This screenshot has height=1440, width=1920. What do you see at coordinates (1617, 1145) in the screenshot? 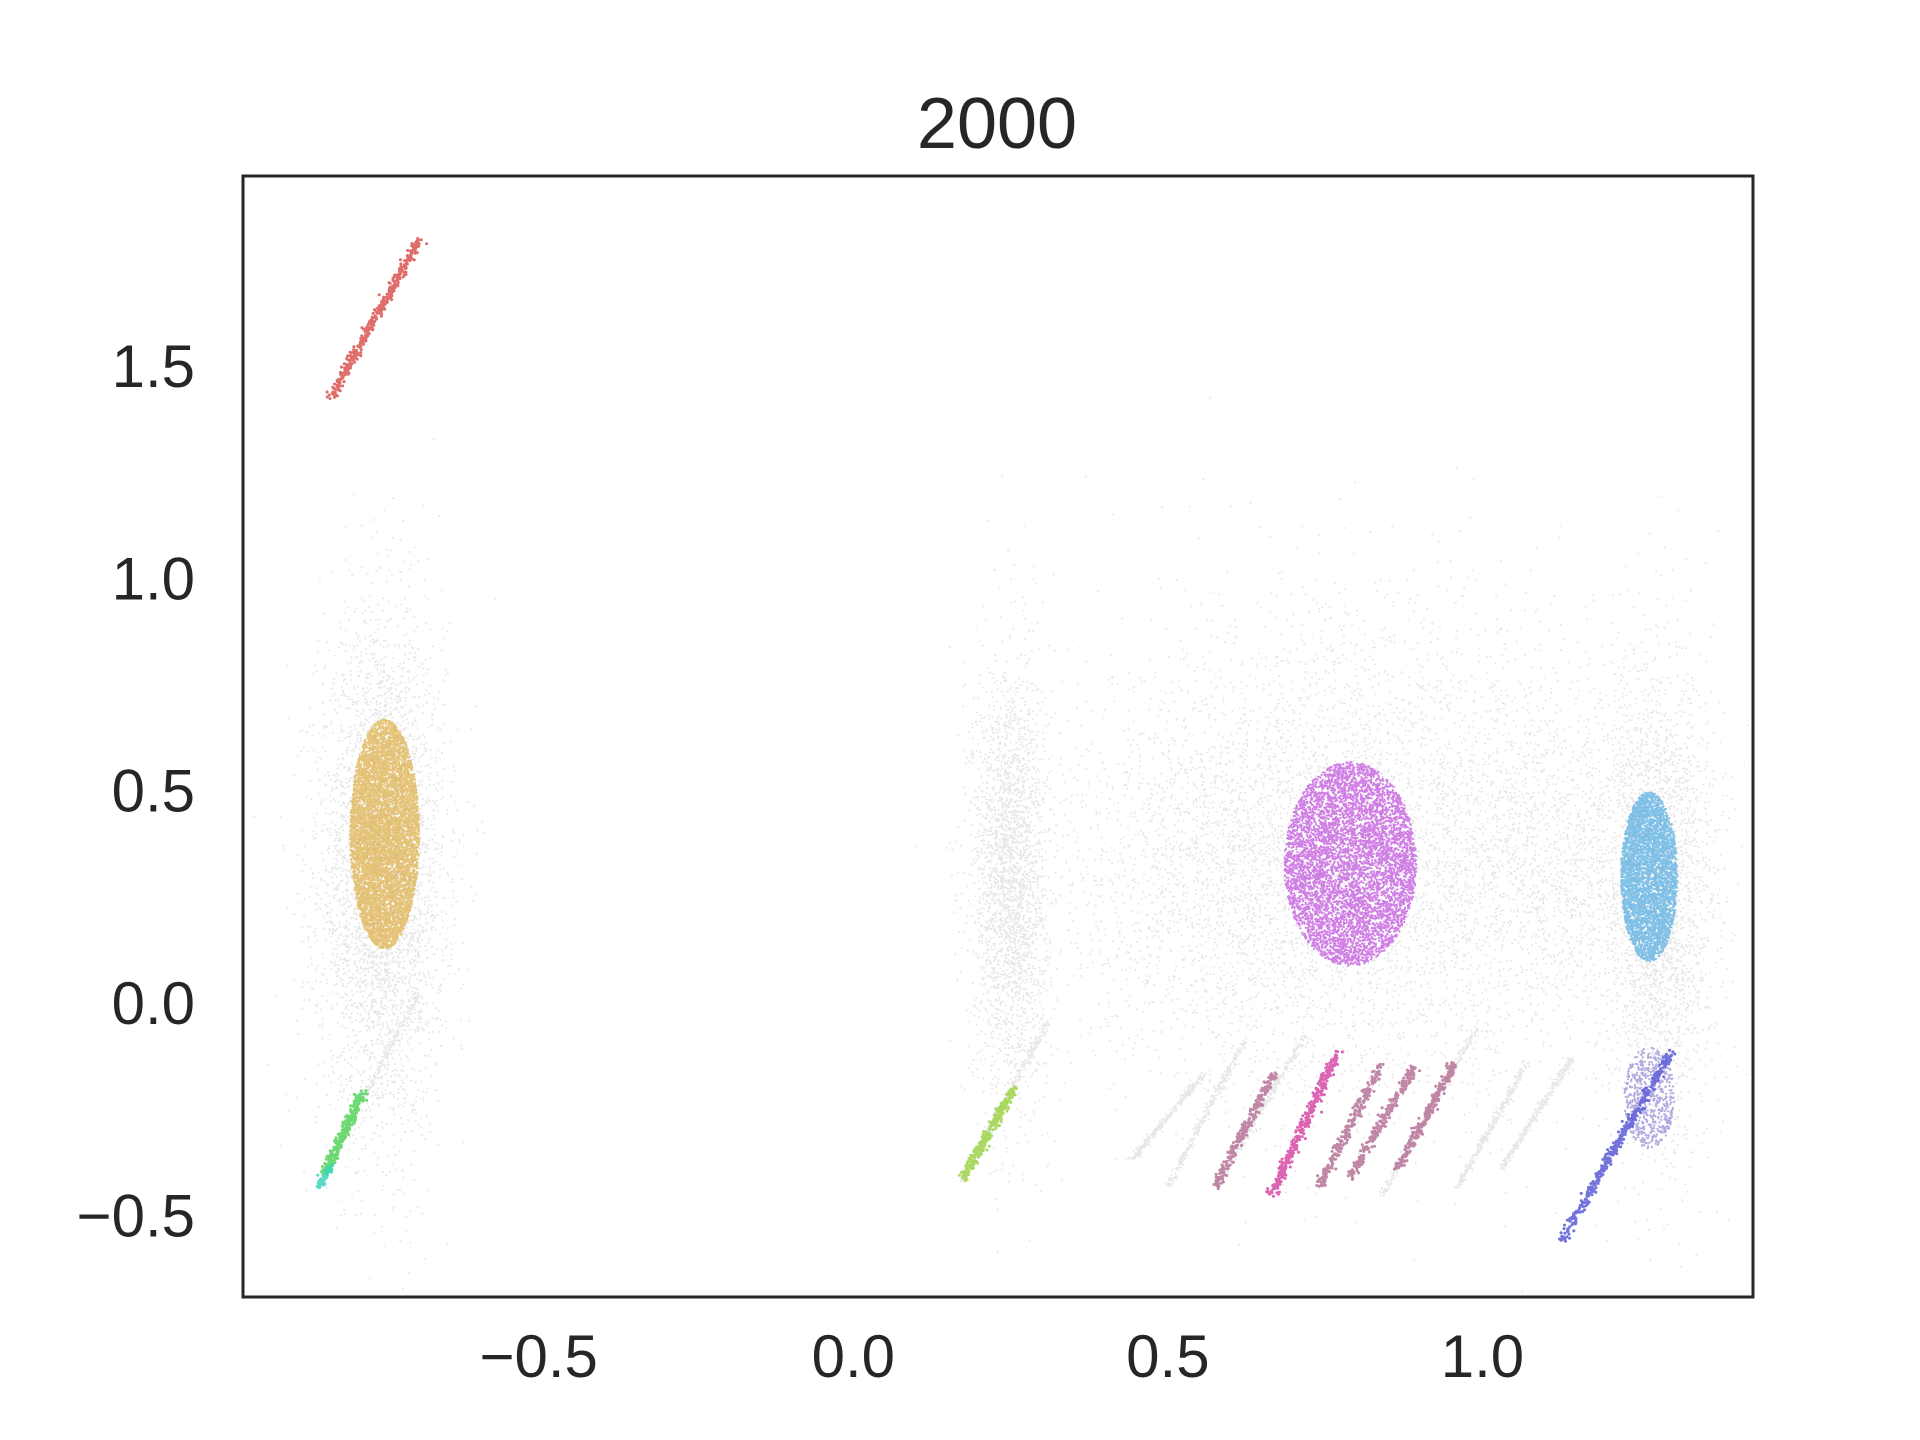
I see `series-10-points` at bounding box center [1617, 1145].